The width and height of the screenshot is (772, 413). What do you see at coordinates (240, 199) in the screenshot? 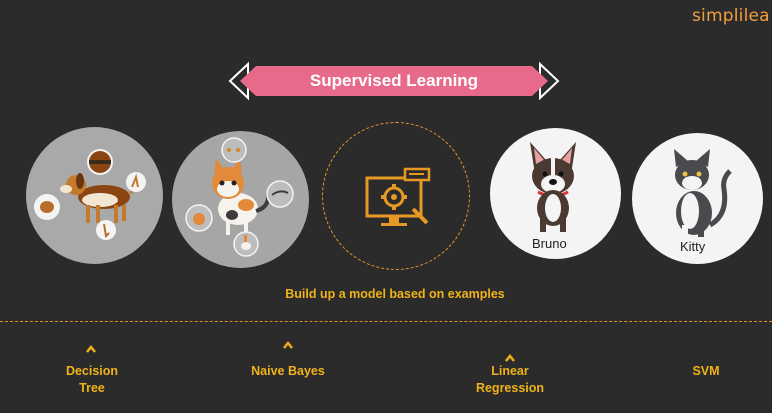
I see `cat-features-illustration` at bounding box center [240, 199].